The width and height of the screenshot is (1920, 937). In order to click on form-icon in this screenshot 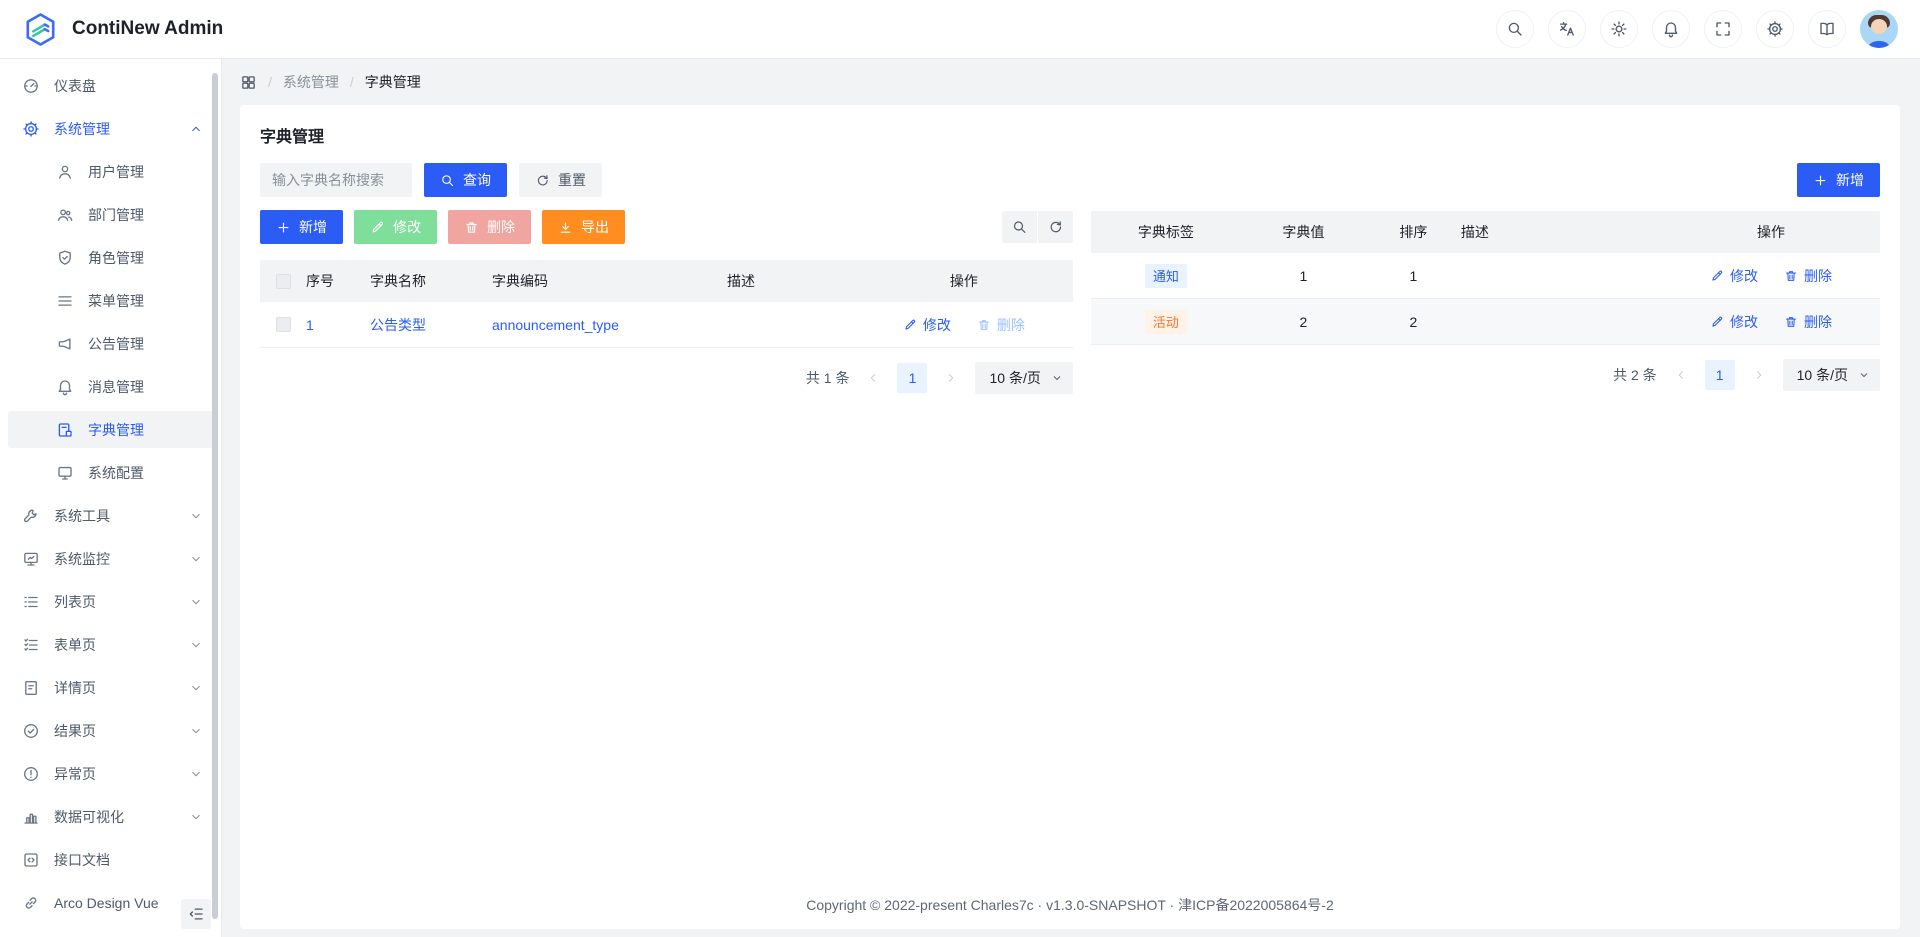, I will do `click(31, 645)`.